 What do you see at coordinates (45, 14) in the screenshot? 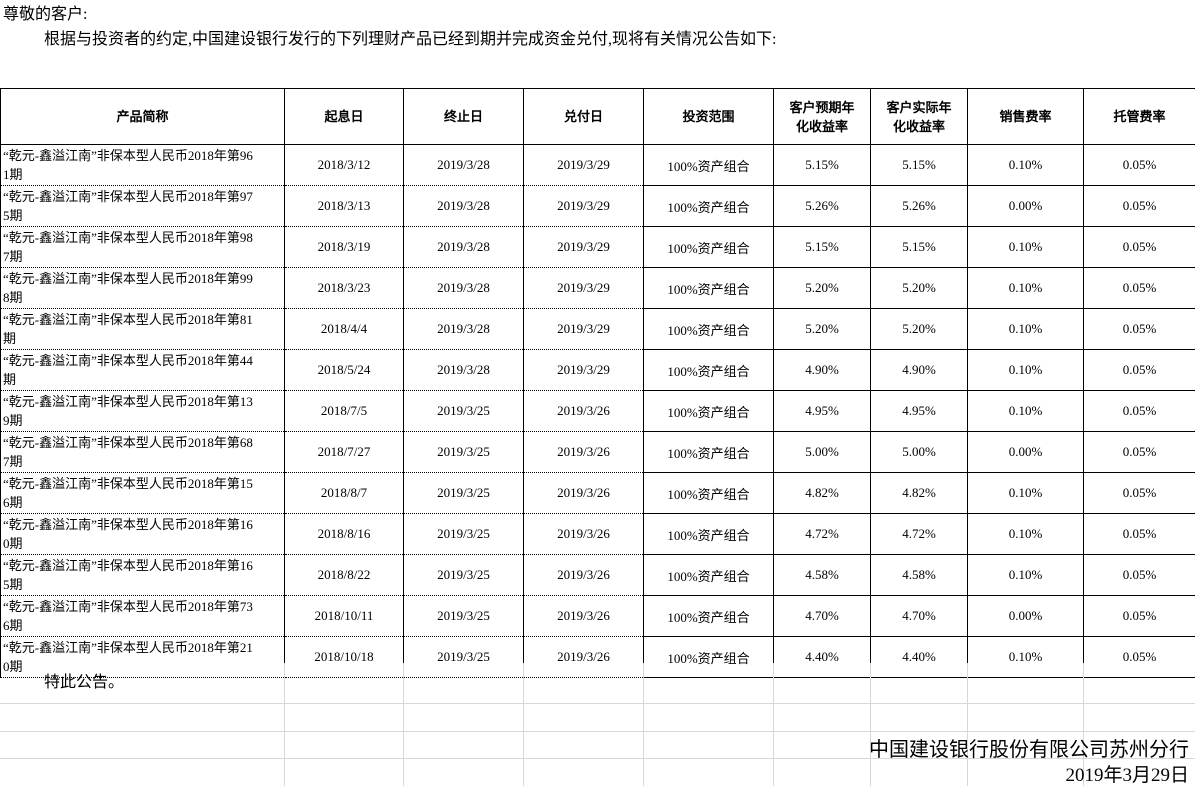
I see `salutation-text: 尊敬的客户:` at bounding box center [45, 14].